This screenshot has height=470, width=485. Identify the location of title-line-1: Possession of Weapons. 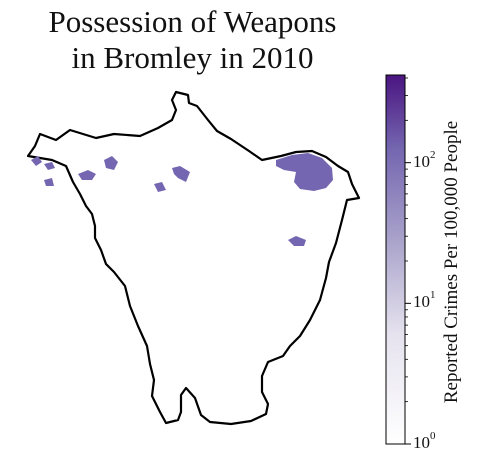
(192, 21).